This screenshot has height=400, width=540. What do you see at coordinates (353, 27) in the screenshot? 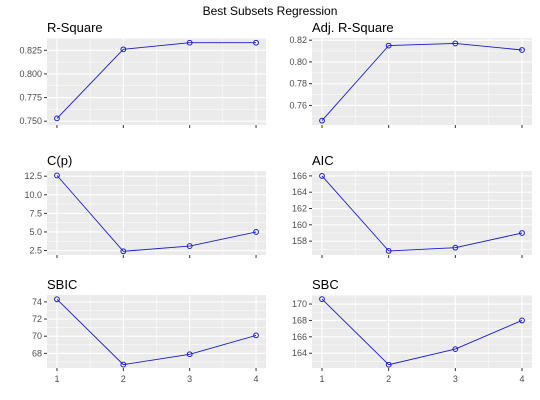
I see `panel-title: Adj. R-Square` at bounding box center [353, 27].